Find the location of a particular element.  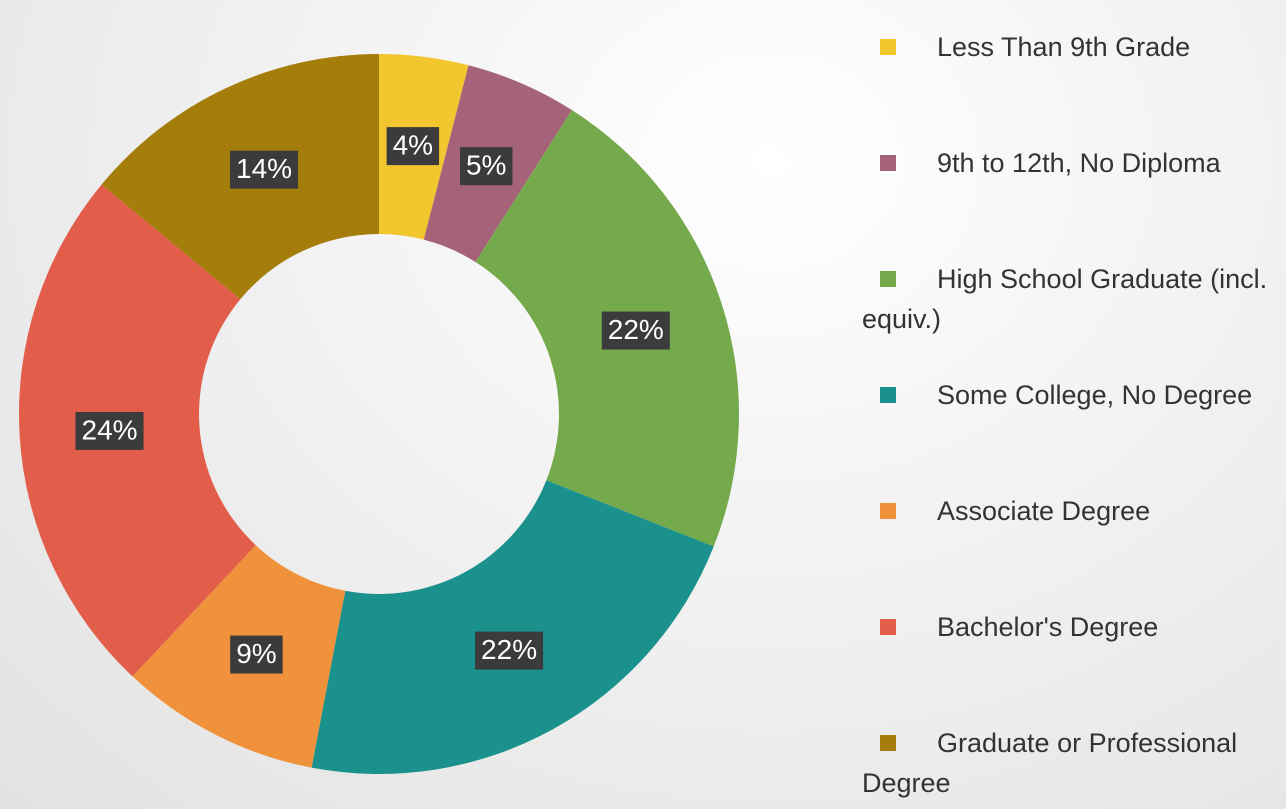

data-label: 9% is located at coordinates (256, 654).